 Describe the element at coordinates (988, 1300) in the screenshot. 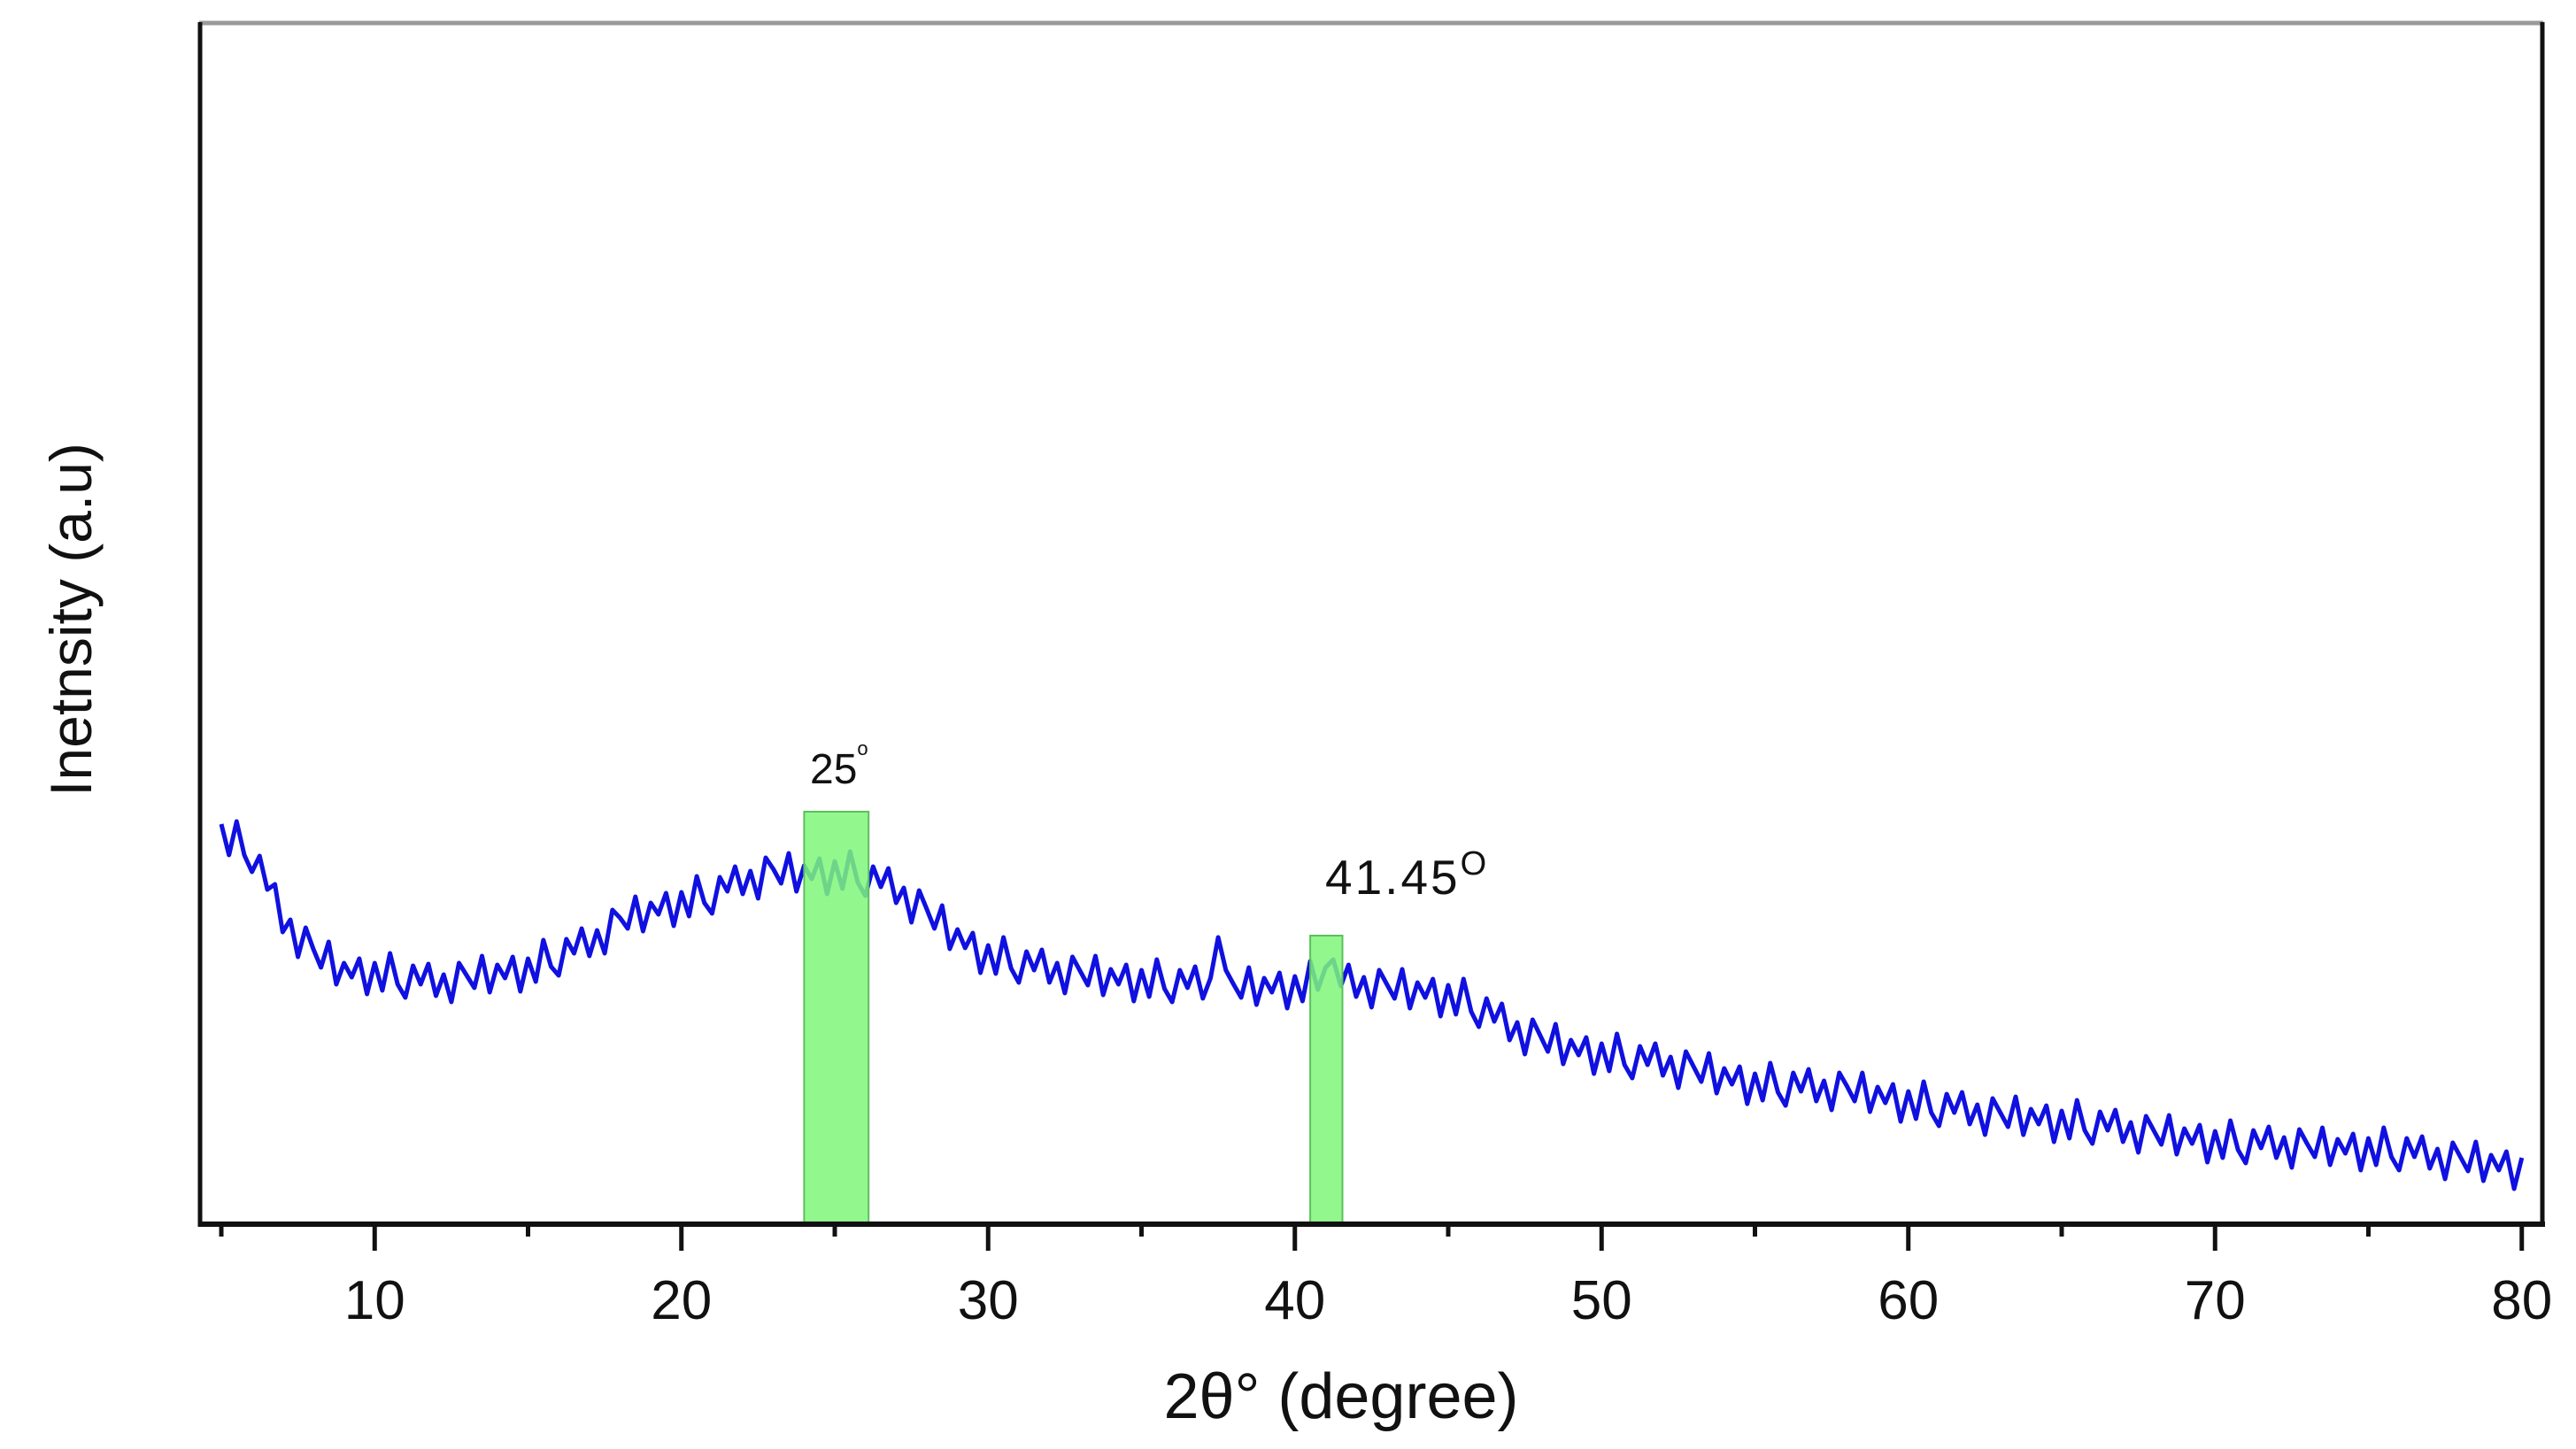

I see `x-tick-label-30: 30` at that location.